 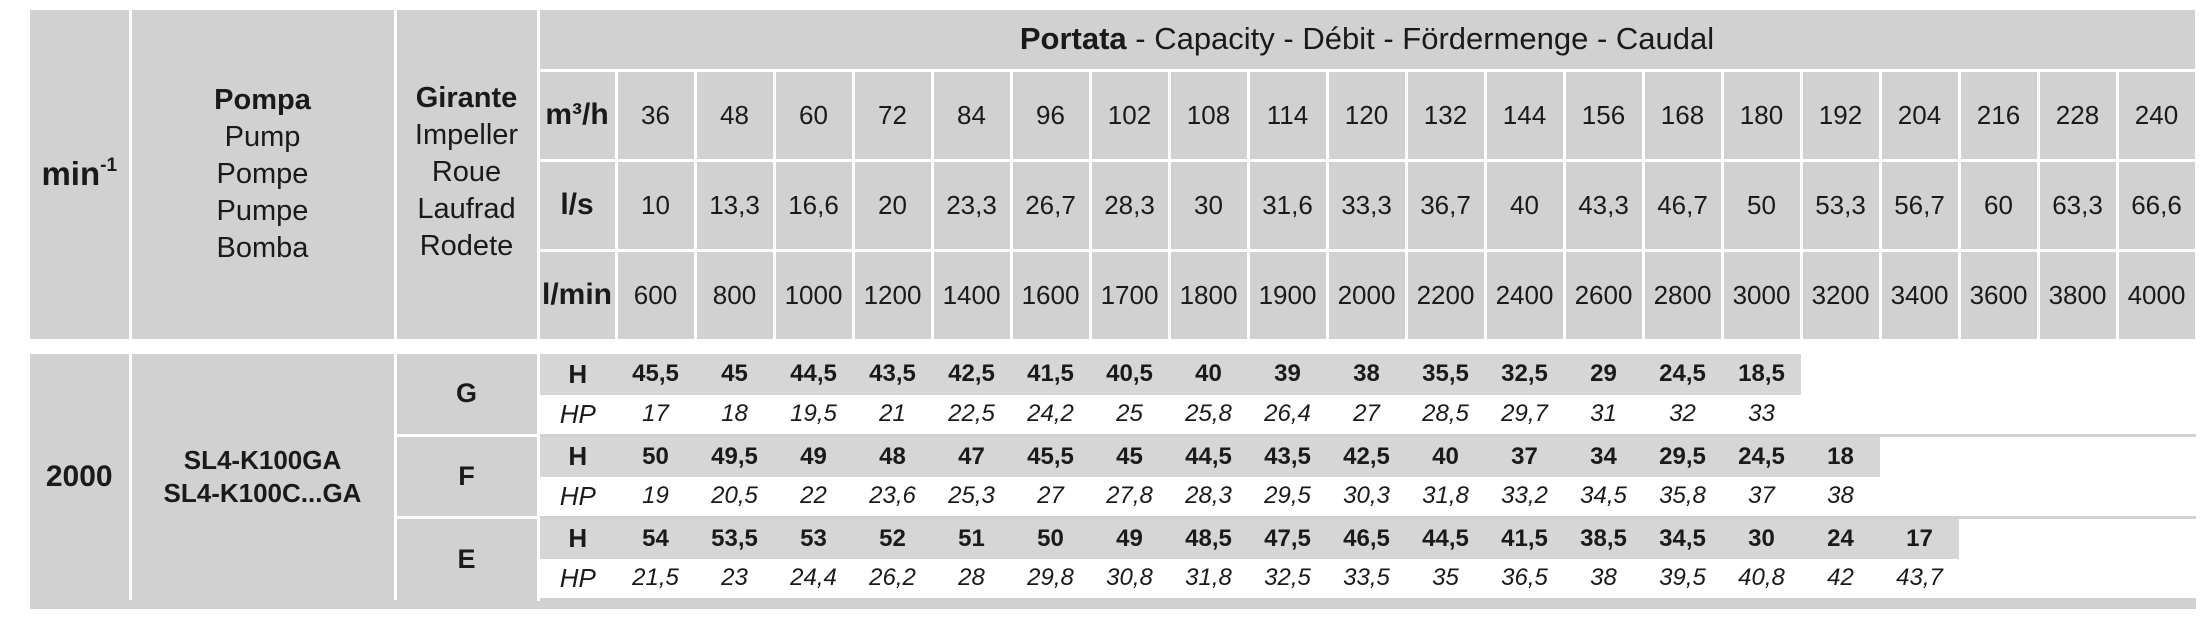 I want to click on value-cell: 41,5, so click(x=1524, y=538).